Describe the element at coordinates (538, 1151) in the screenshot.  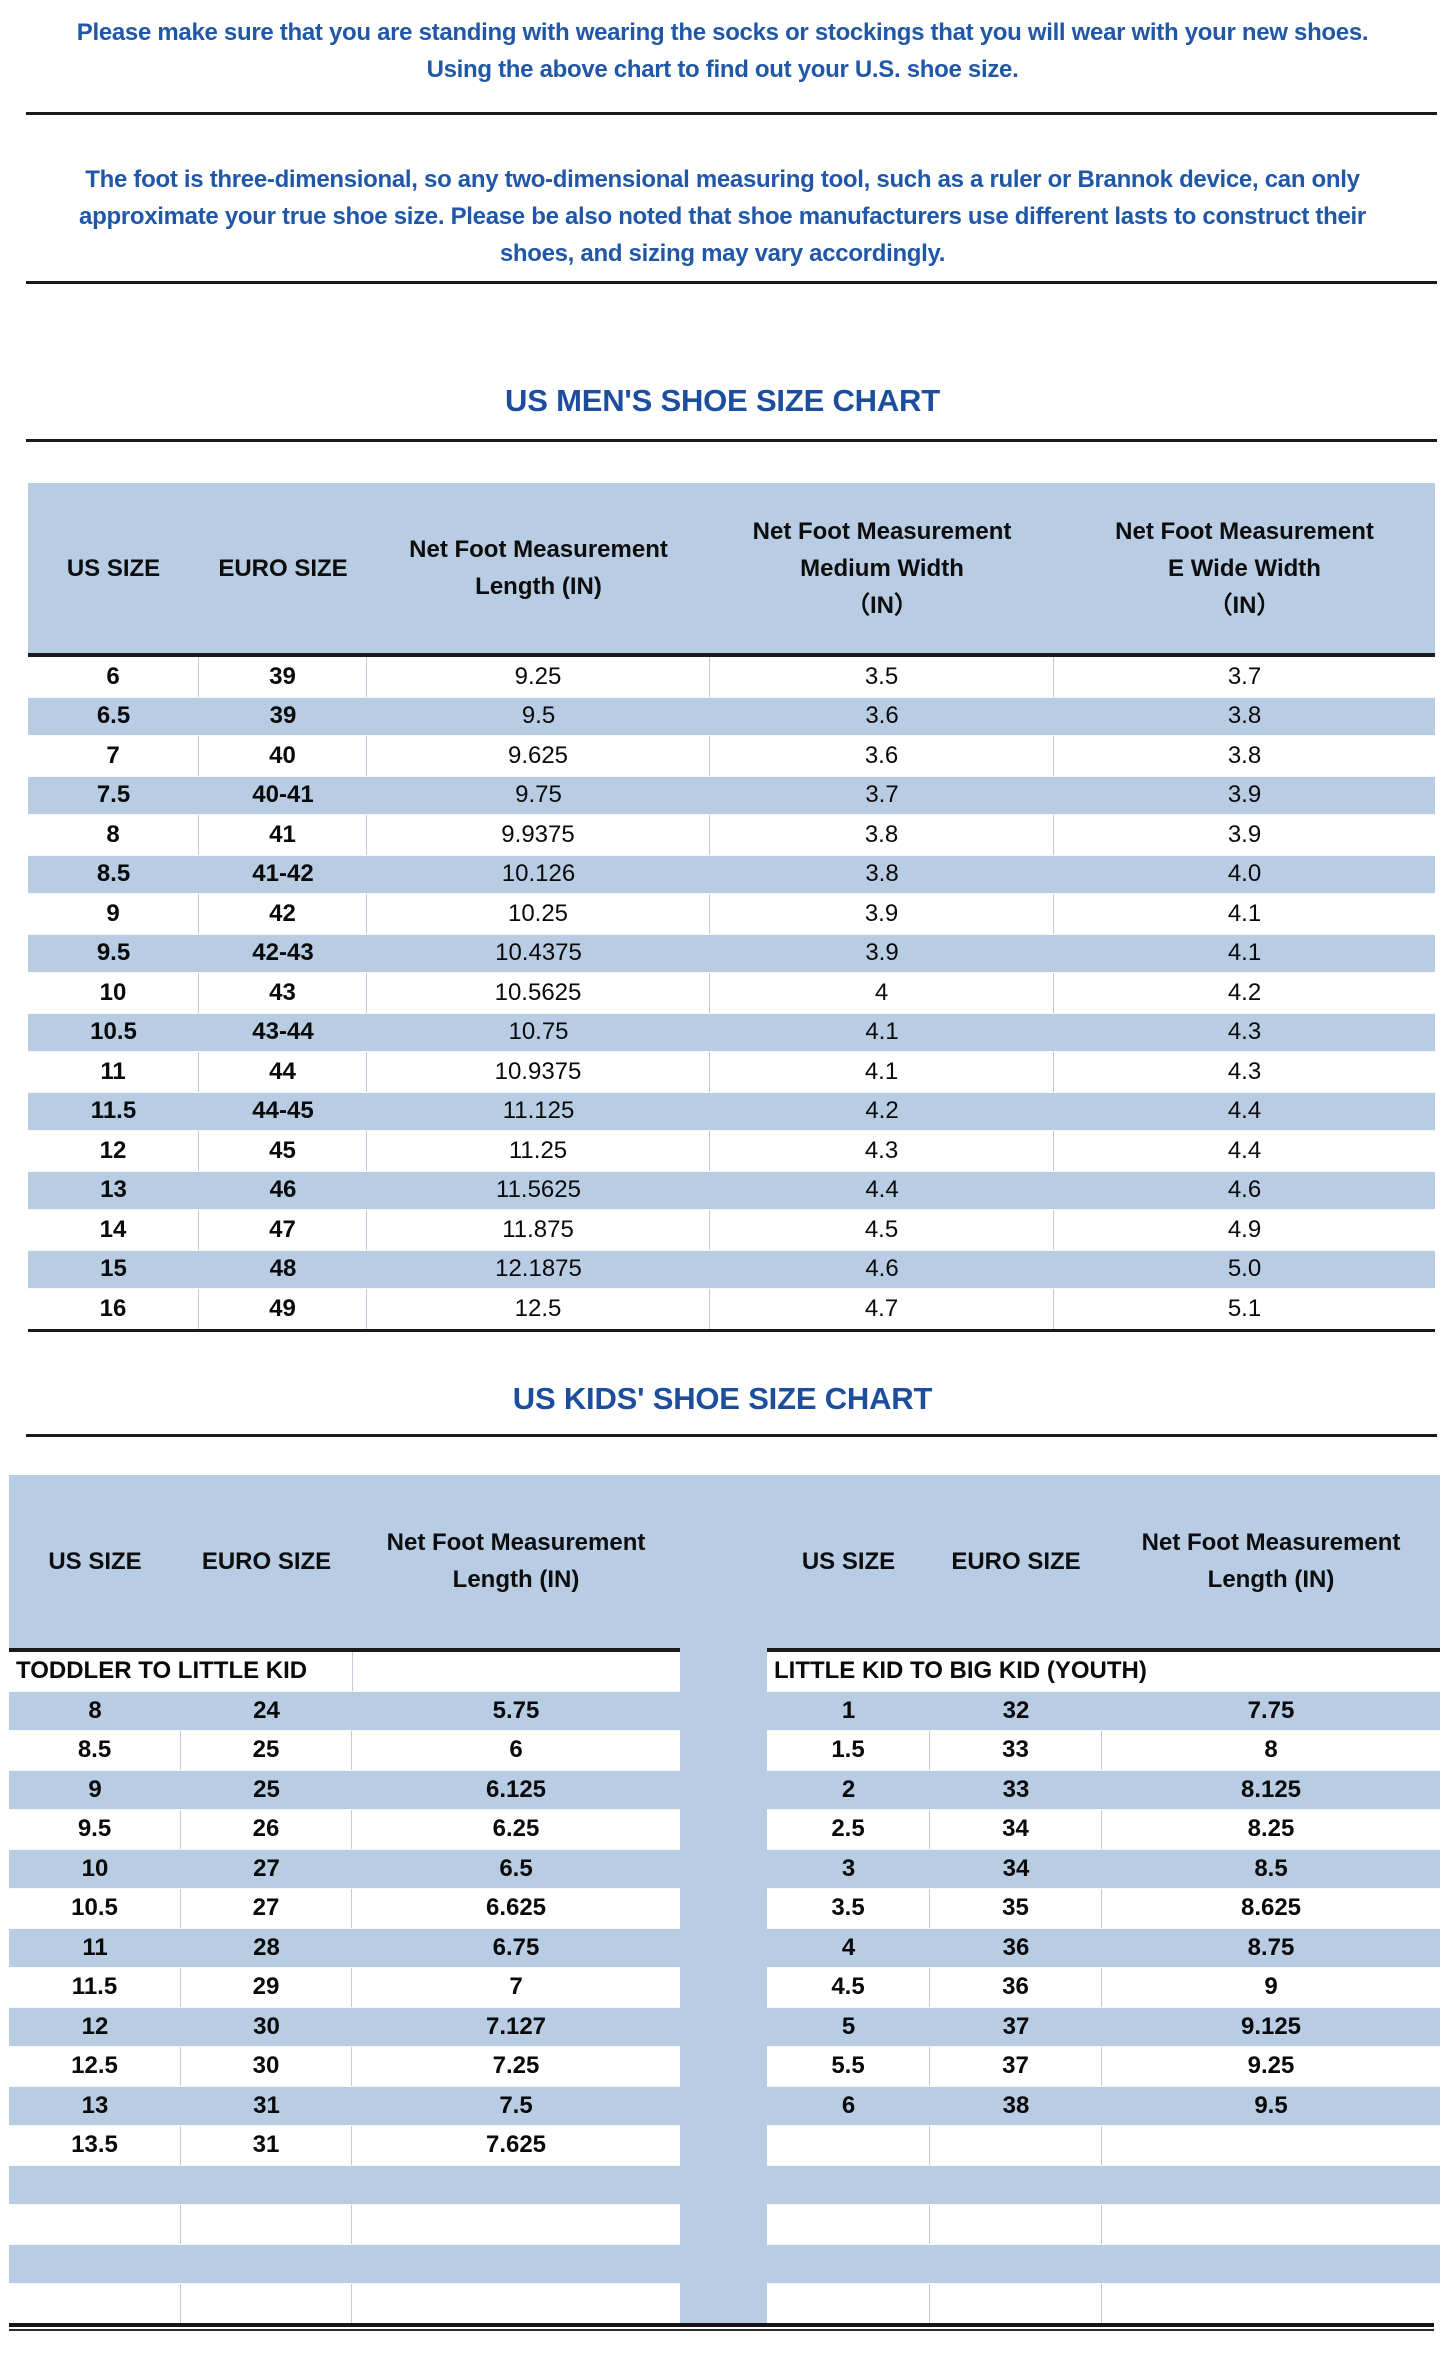
I see `table-cell: 11.25` at that location.